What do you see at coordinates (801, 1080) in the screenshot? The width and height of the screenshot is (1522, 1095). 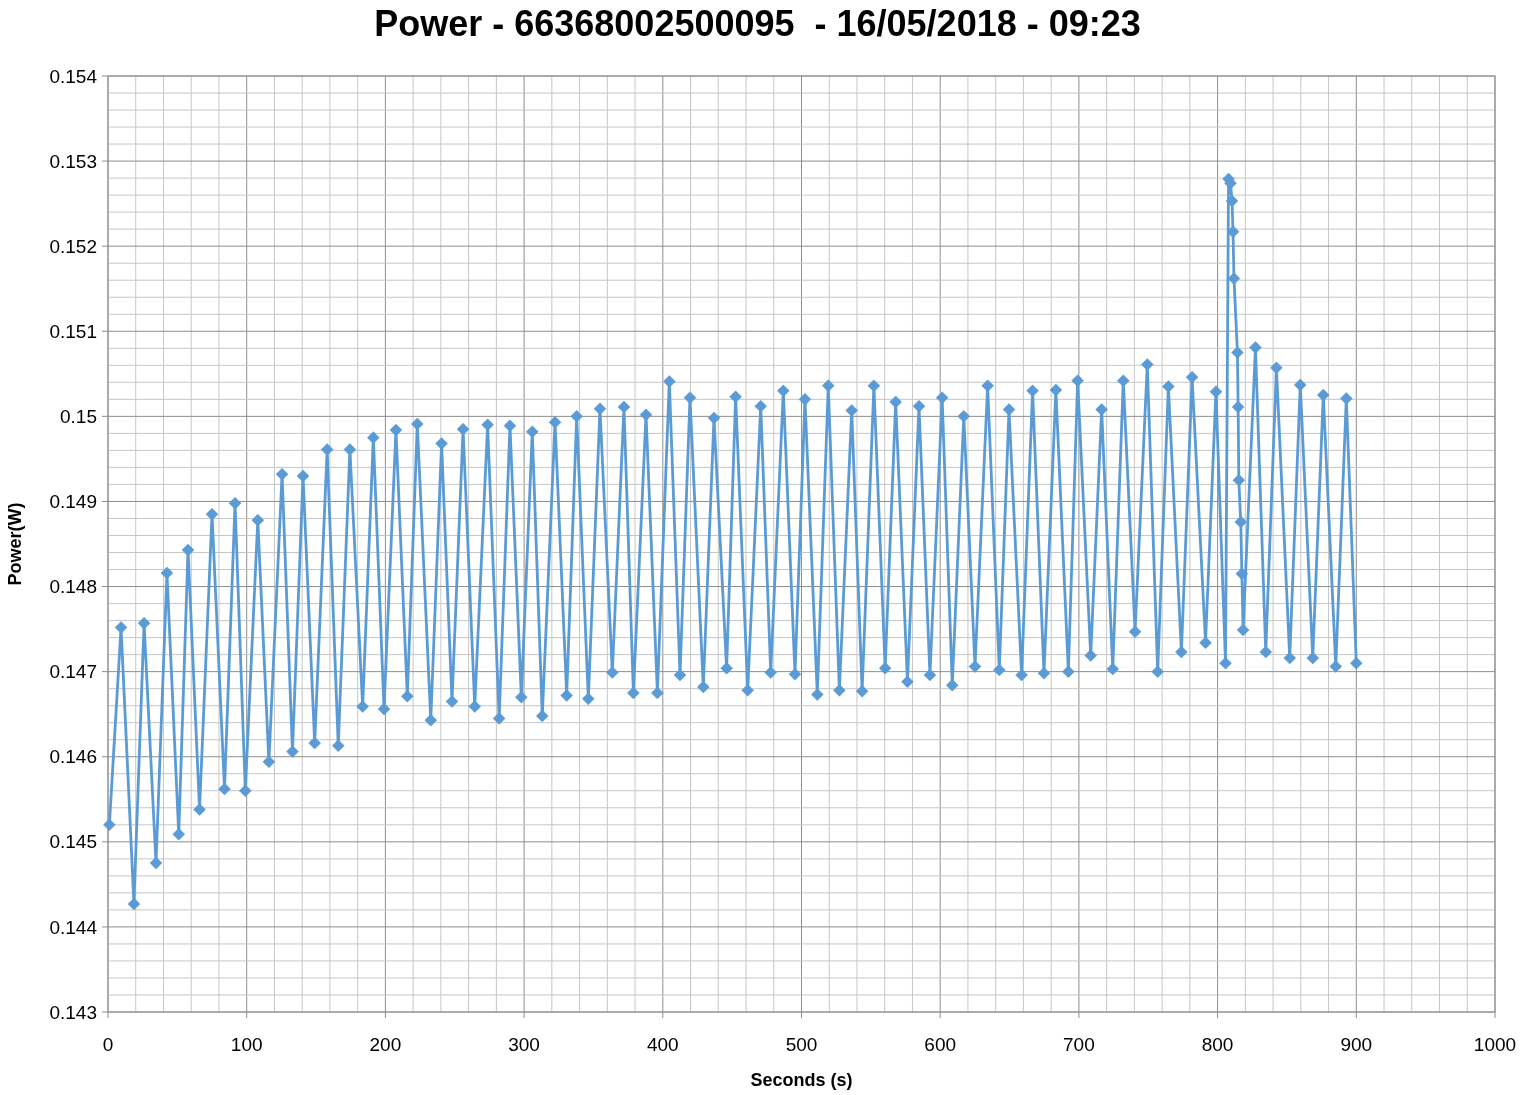 I see `x-axis-title: Seconds (s)` at bounding box center [801, 1080].